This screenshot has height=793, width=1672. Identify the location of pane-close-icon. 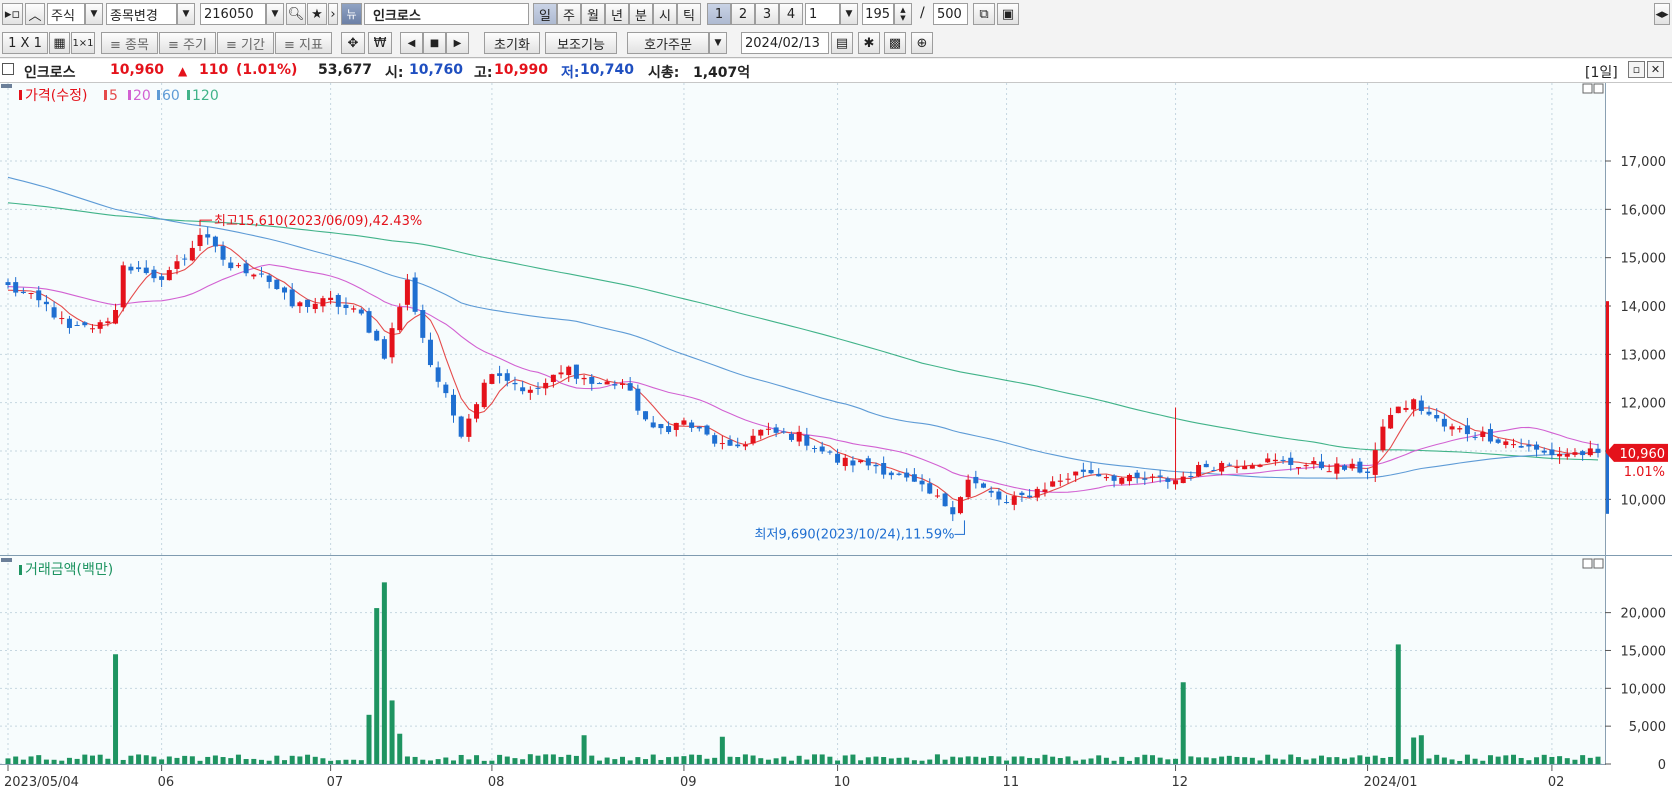
(1598, 88).